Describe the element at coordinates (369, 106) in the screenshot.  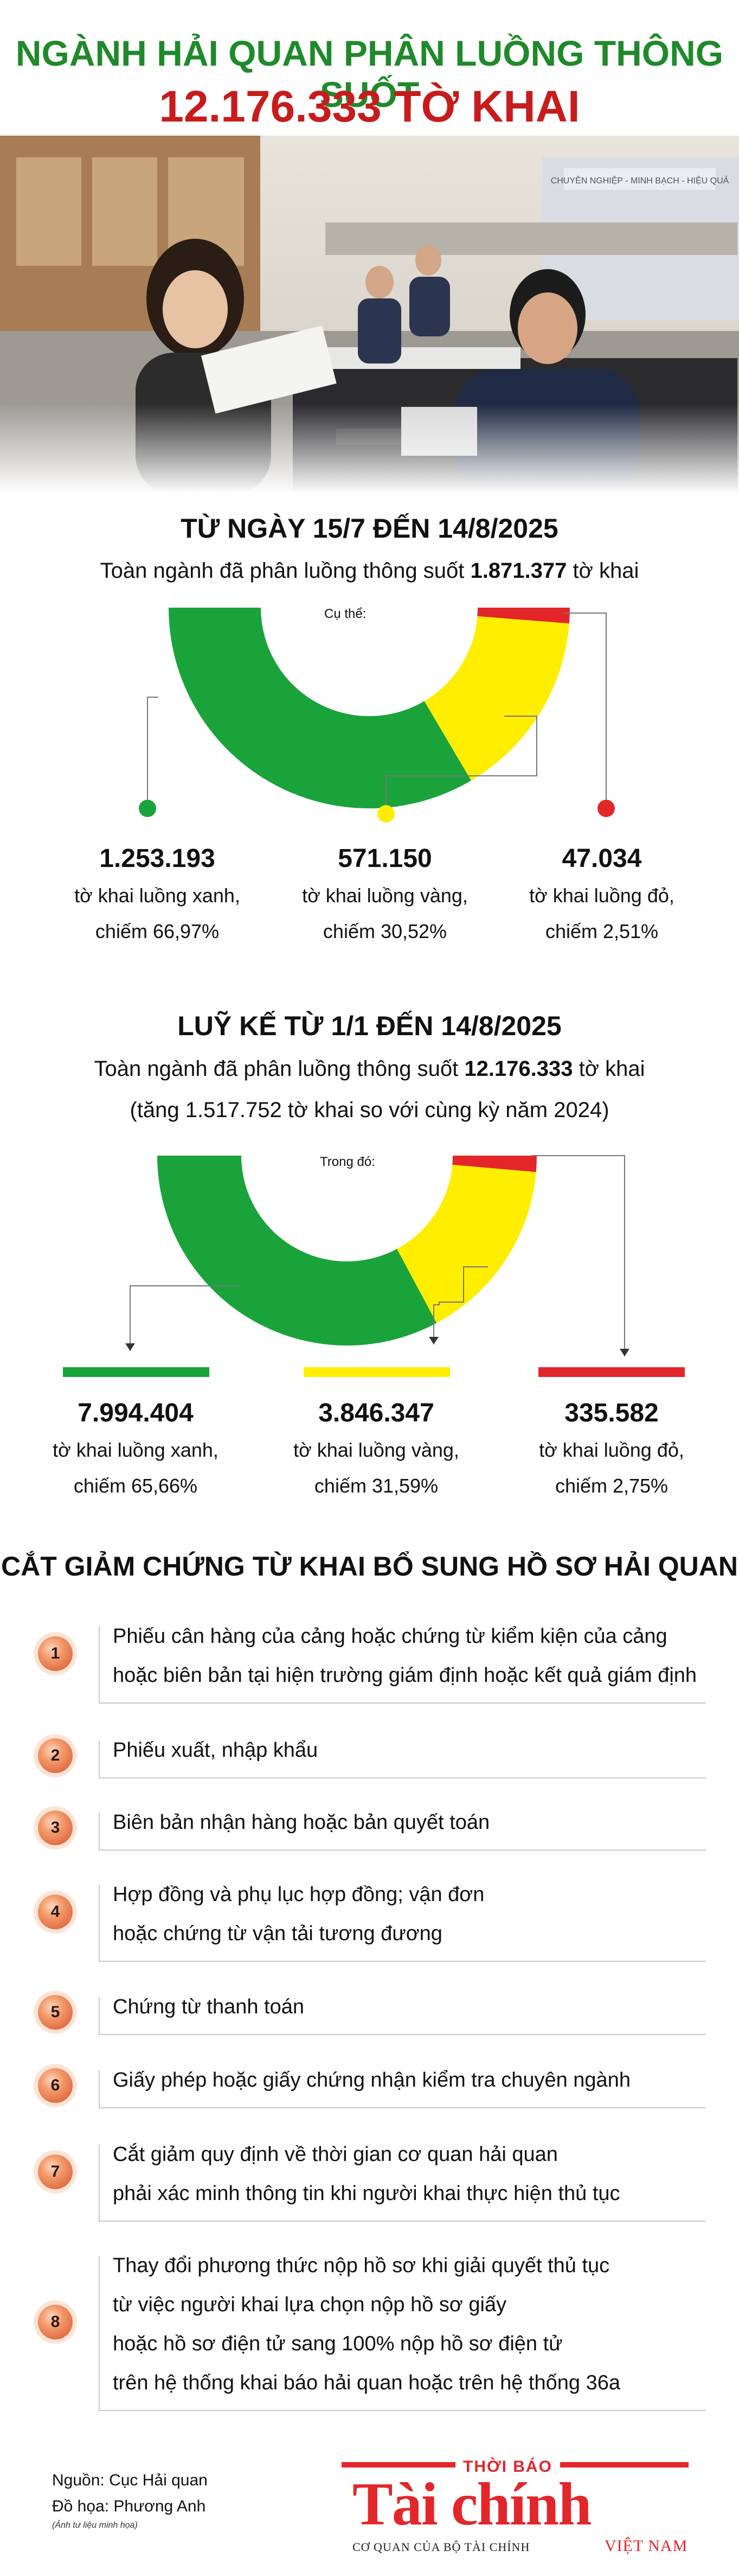
I see `title-line-2: 12.176.333 TỜ KHAI` at that location.